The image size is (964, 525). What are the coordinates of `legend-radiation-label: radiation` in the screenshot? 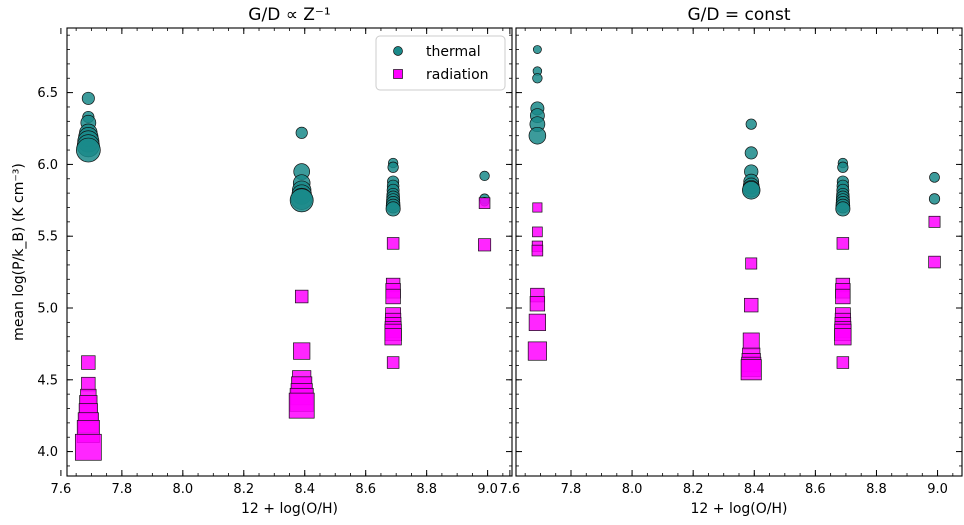 It's located at (457, 75).